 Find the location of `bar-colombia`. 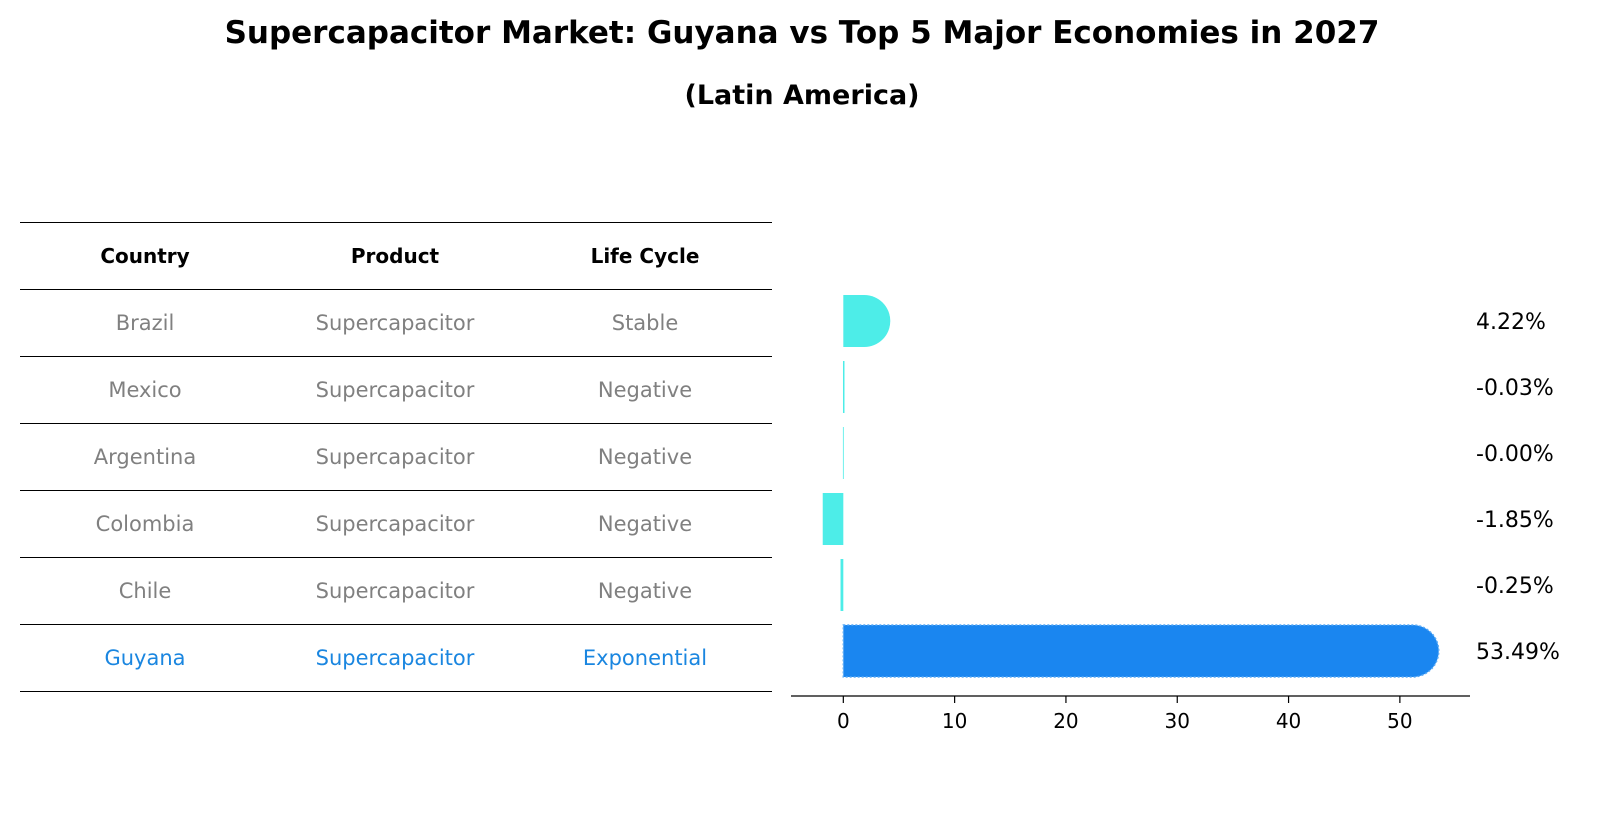

bar-colombia is located at coordinates (833, 519).